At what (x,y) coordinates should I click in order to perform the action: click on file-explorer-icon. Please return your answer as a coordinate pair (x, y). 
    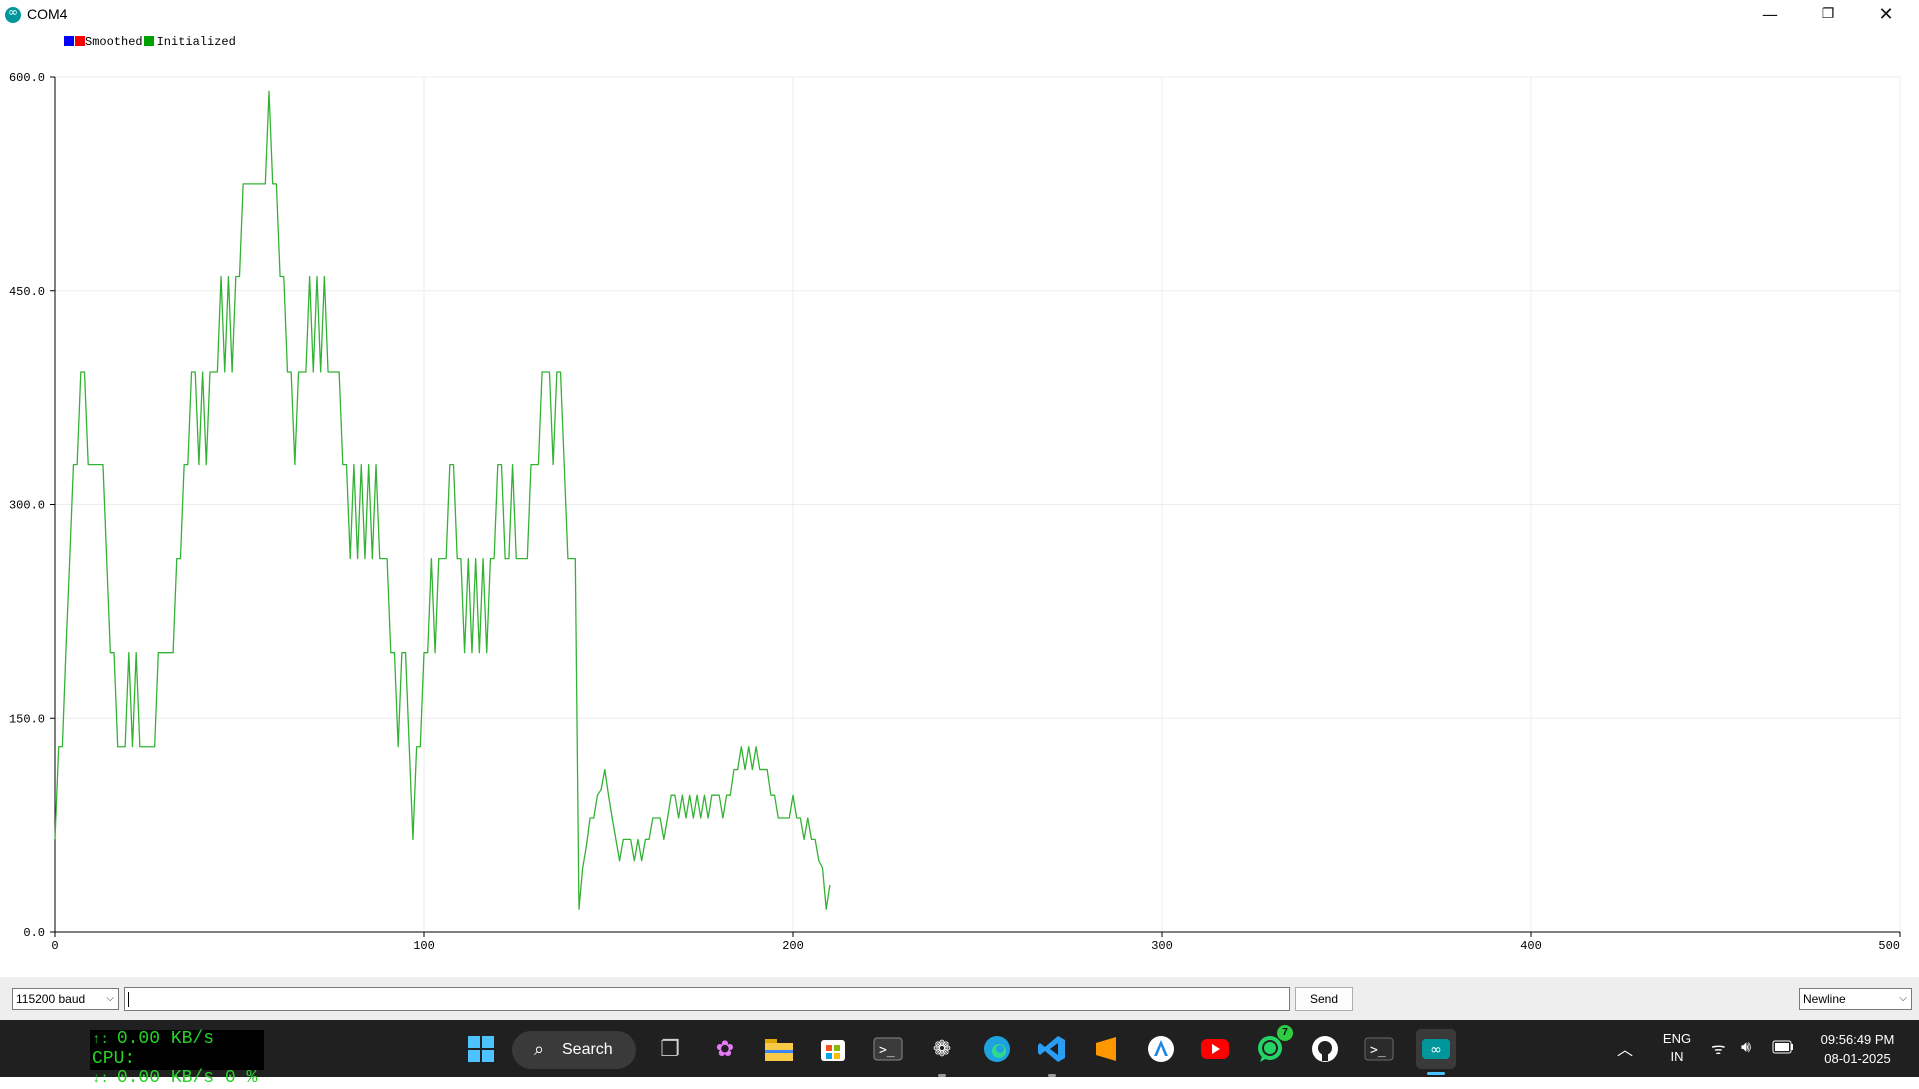
    Looking at the image, I should click on (779, 1050).